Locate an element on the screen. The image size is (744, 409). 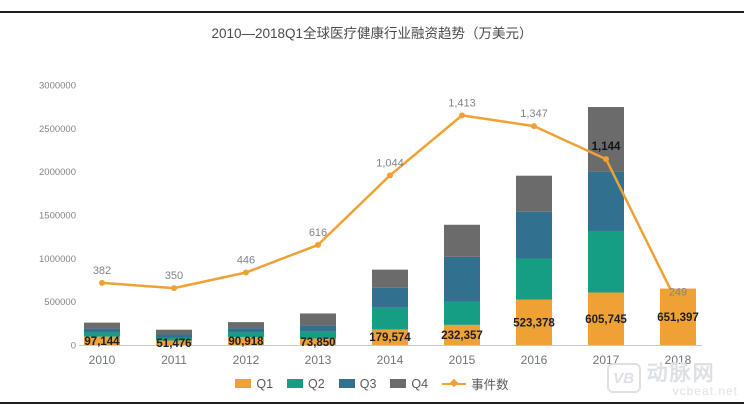
bar-segment-q3-2014 is located at coordinates (390, 297).